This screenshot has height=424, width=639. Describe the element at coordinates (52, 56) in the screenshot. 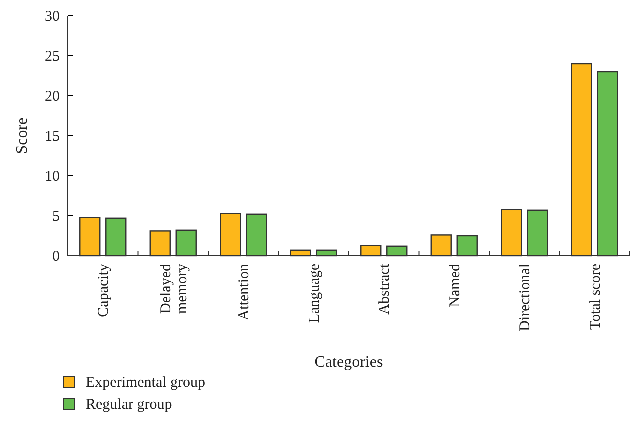

I see `y-tick-label: 25` at that location.